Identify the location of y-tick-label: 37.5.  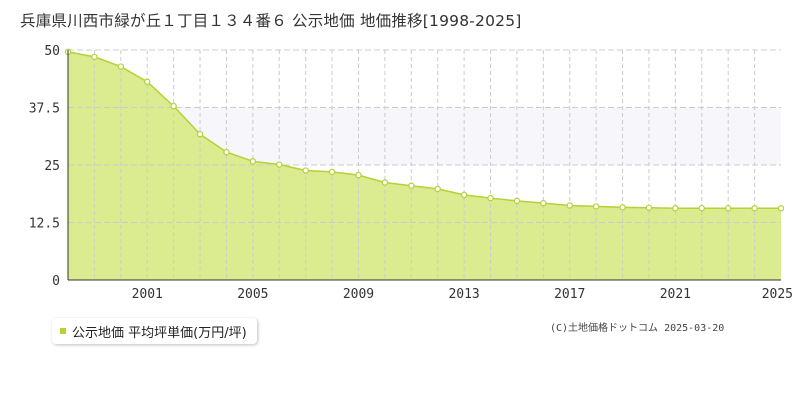
(44, 109).